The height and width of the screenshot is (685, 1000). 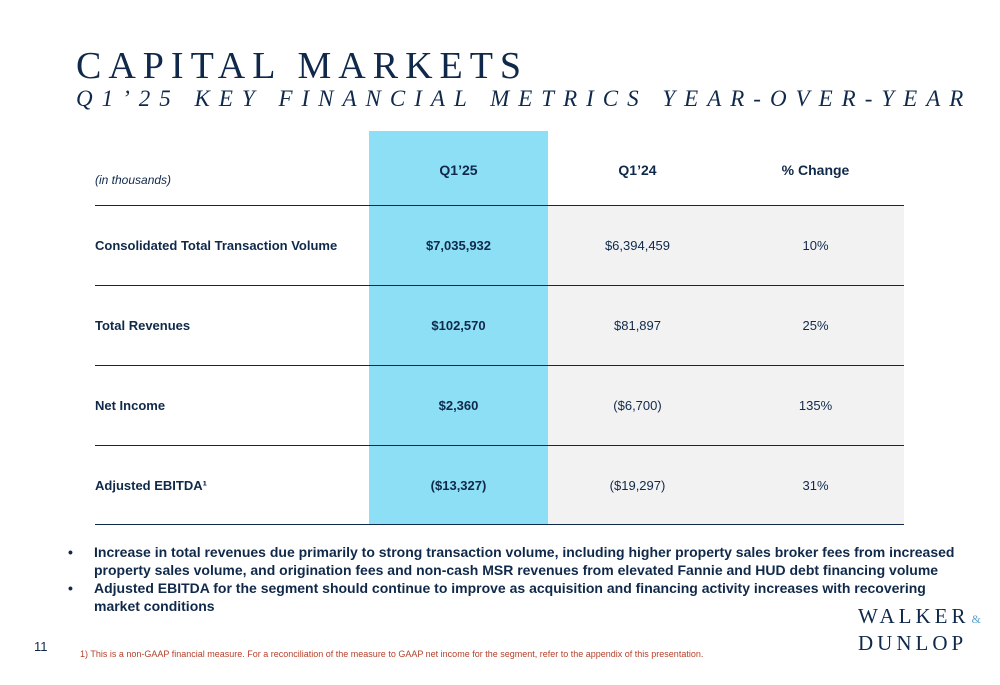 What do you see at coordinates (133, 180) in the screenshot?
I see `unit-label: (in thousands)` at bounding box center [133, 180].